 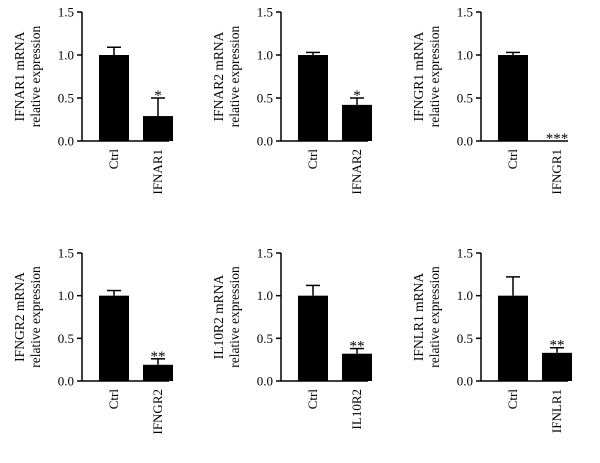 I want to click on y-axis-label: IFNGR2 mRNArelative expression, so click(x=27, y=317).